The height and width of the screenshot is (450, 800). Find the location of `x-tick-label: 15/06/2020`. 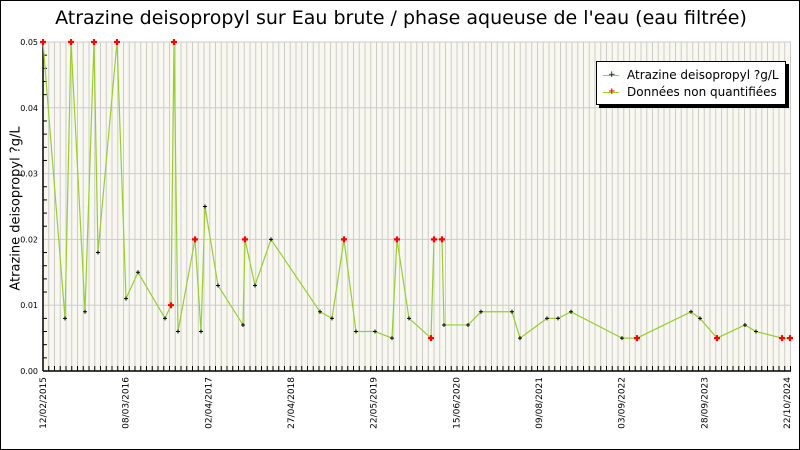

x-tick-label: 15/06/2020 is located at coordinates (457, 403).